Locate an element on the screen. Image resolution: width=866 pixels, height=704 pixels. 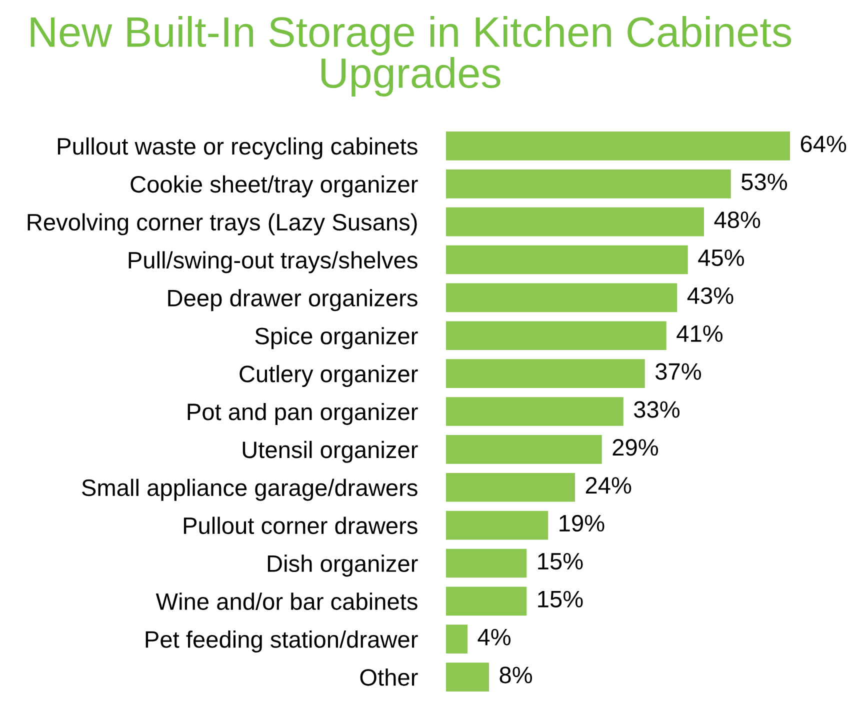
data-label: 4% is located at coordinates (494, 637).